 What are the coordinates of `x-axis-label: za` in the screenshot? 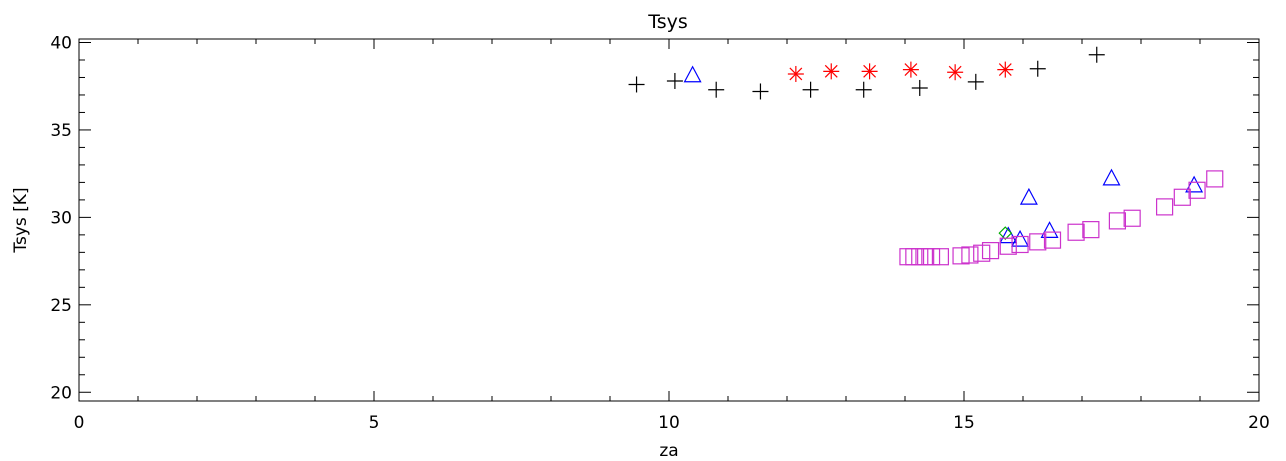 It's located at (668, 451).